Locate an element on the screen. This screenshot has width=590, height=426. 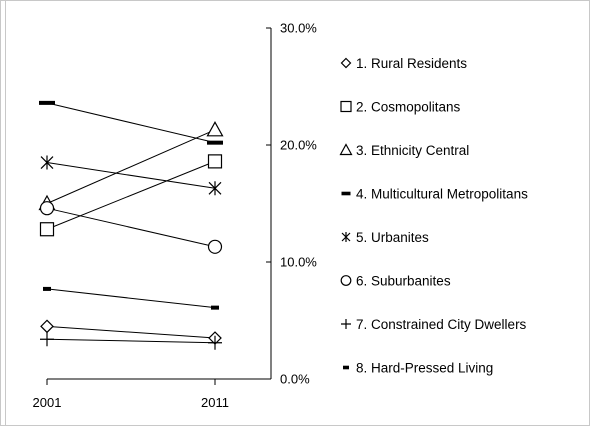
legend-label: 3. Ethnicity Central is located at coordinates (412, 150).